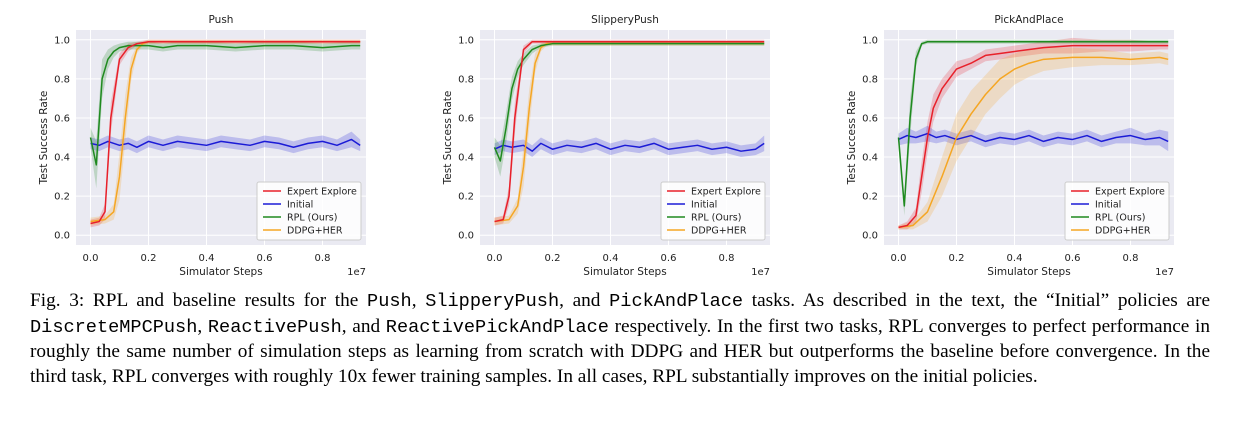 Image resolution: width=1236 pixels, height=441 pixels. What do you see at coordinates (497, 327) in the screenshot?
I see `caption-code-reactivepickandplace: ReactivePickAndPlace` at bounding box center [497, 327].